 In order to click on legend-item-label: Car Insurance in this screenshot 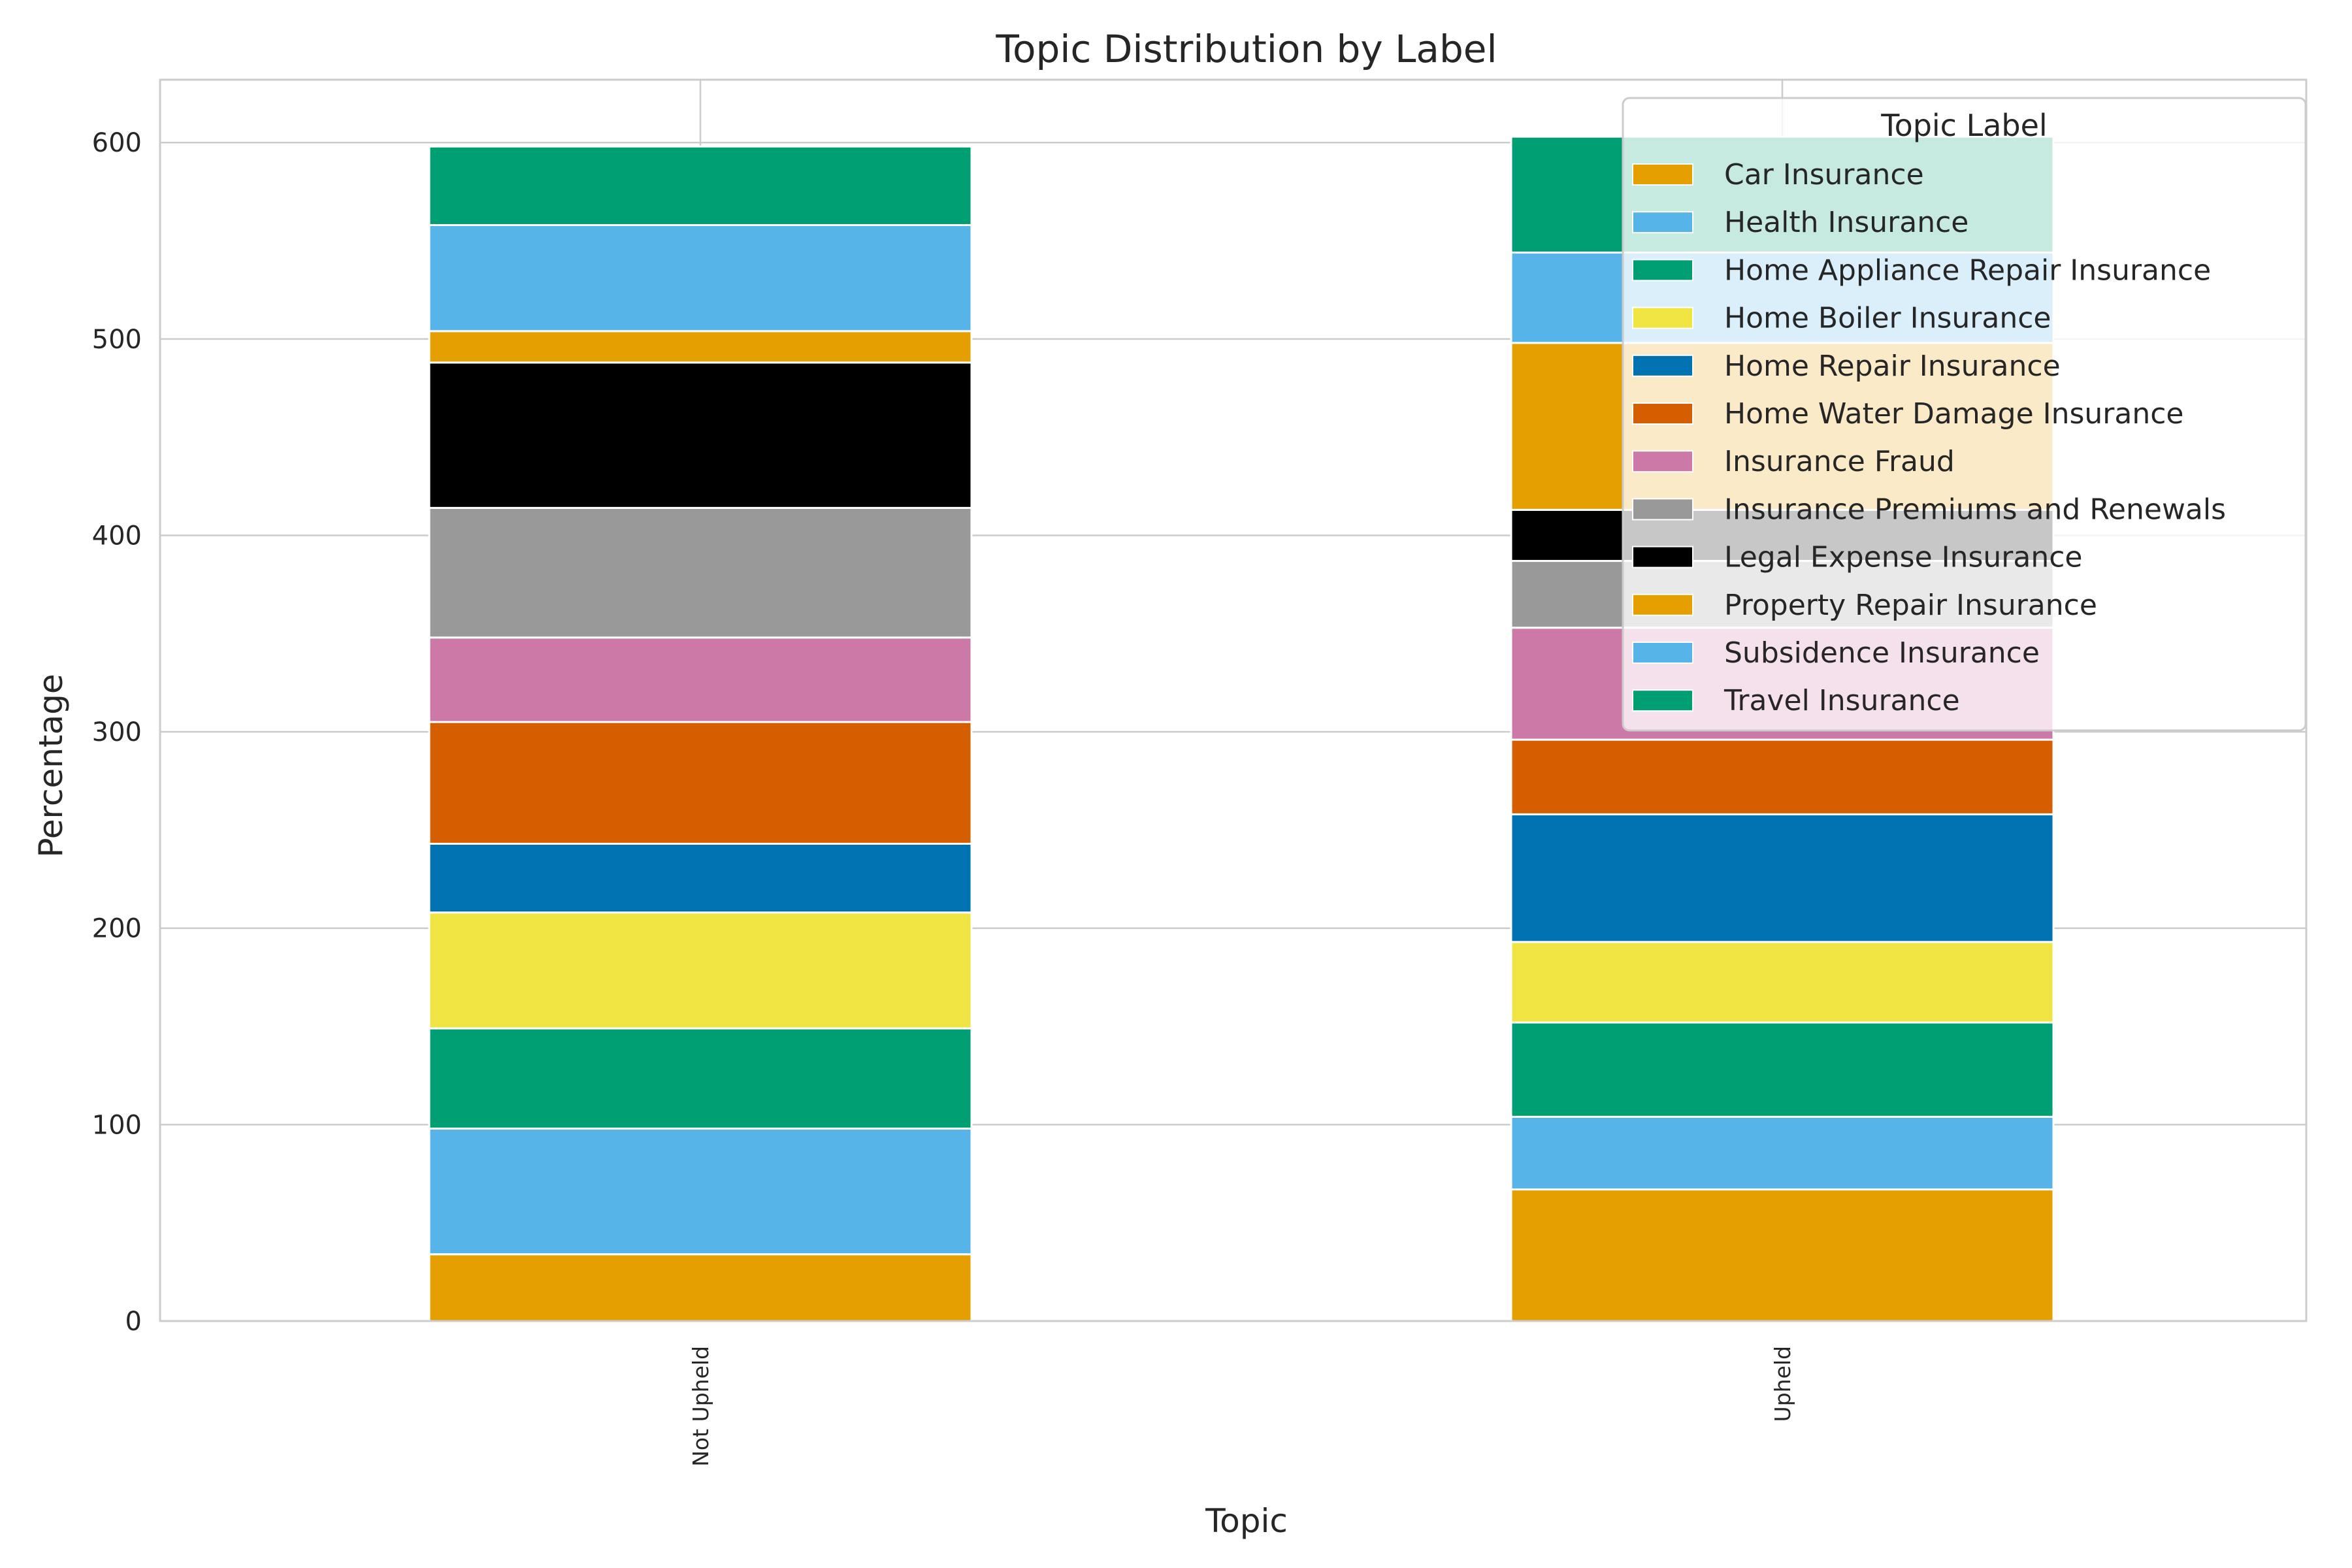, I will do `click(1824, 174)`.